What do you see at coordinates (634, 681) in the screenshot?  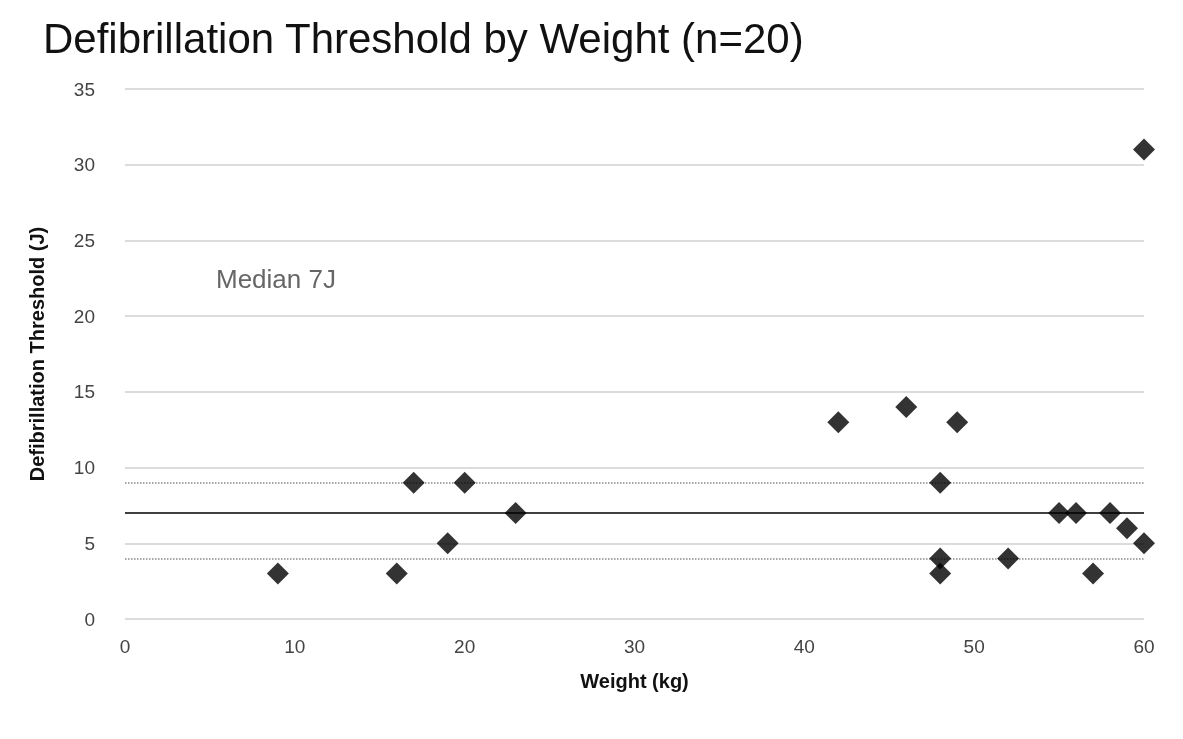 I see `x-axis-title: Weight (kg)` at bounding box center [634, 681].